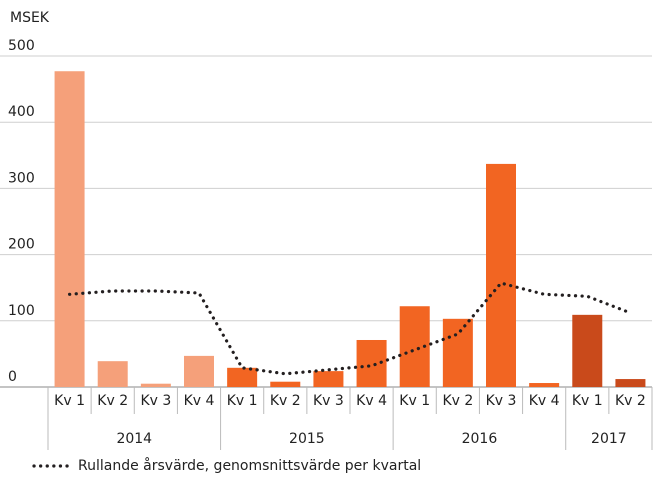 Image resolution: width=664 pixels, height=480 pixels. Describe the element at coordinates (307, 439) in the screenshot. I see `group-label: 2015` at that location.